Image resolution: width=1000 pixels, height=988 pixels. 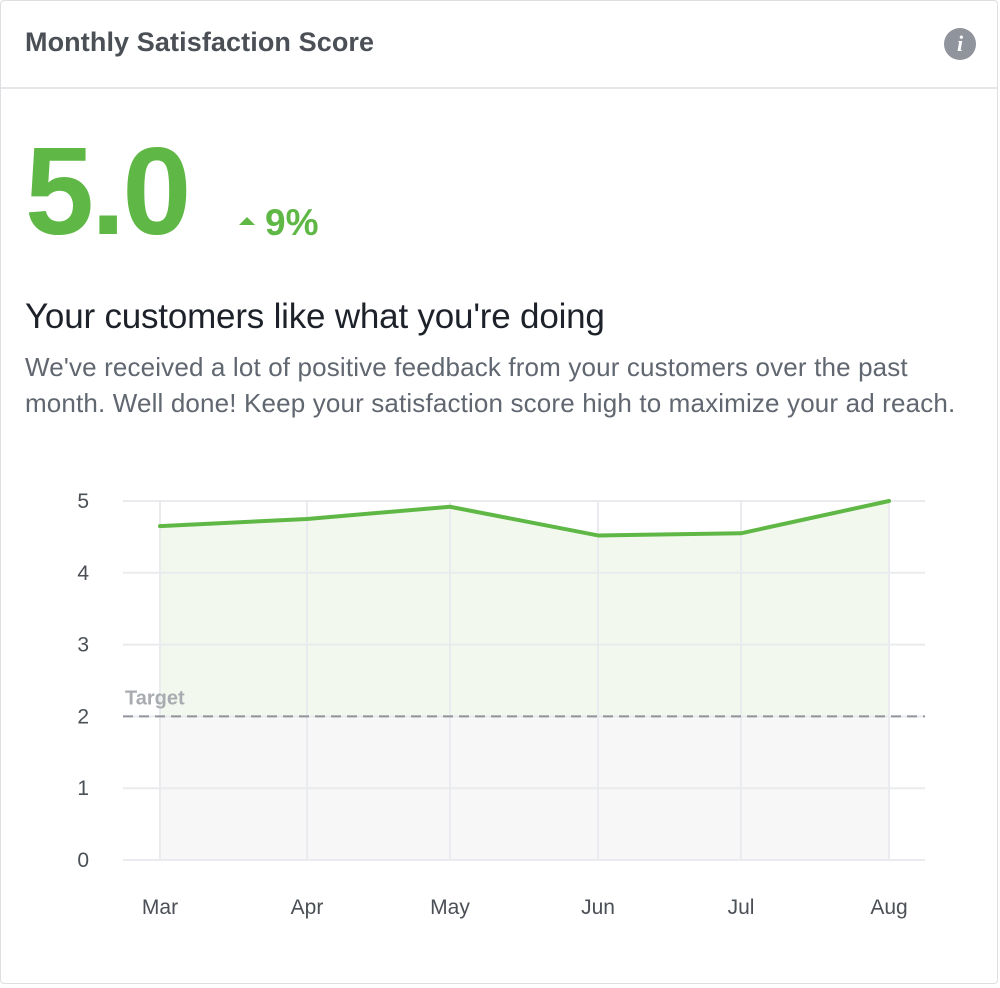 I want to click on card-header: Monthly Satisfaction Score i, so click(x=499, y=45).